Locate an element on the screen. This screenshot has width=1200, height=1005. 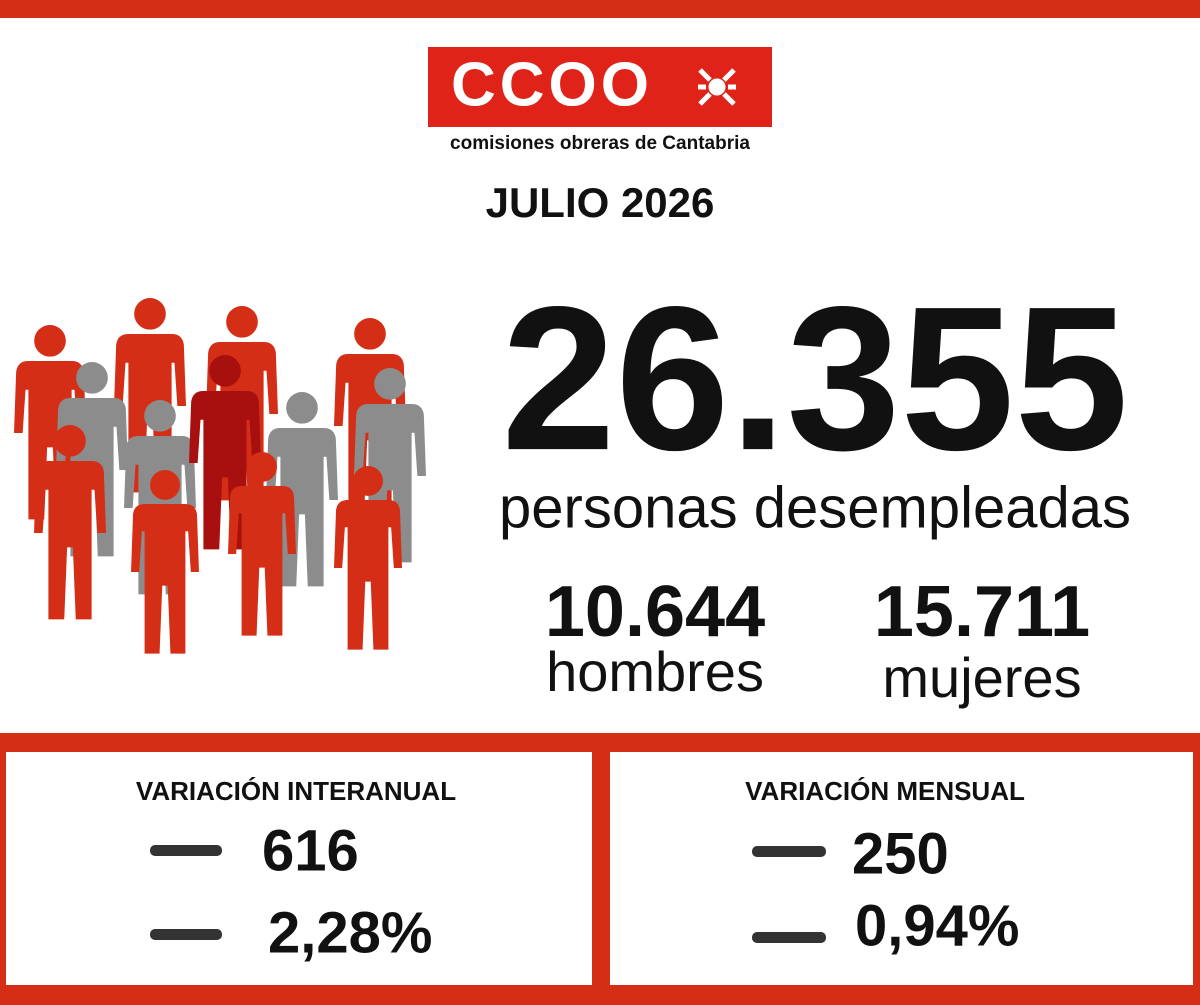
variation-title: VARIACIÓN MENSUAL is located at coordinates (885, 791).